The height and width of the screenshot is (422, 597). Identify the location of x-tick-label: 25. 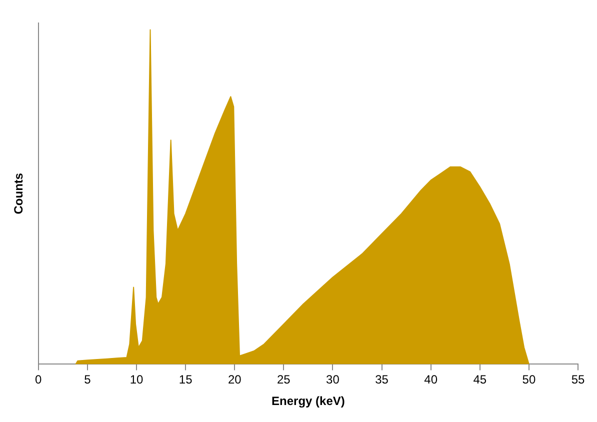
(283, 379).